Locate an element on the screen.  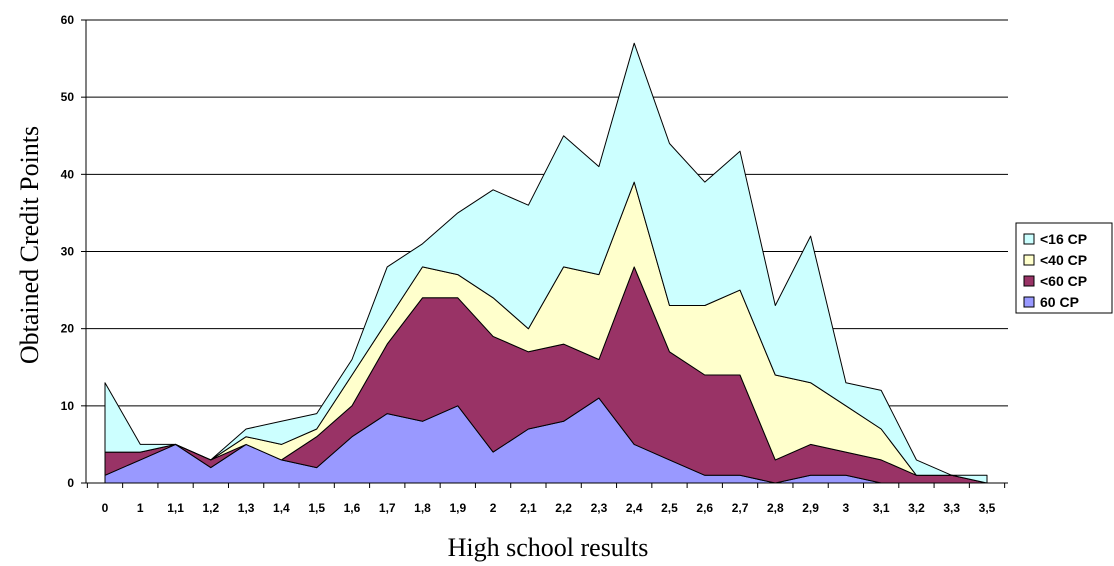
x-tick-label: 3,3 is located at coordinates (951, 508).